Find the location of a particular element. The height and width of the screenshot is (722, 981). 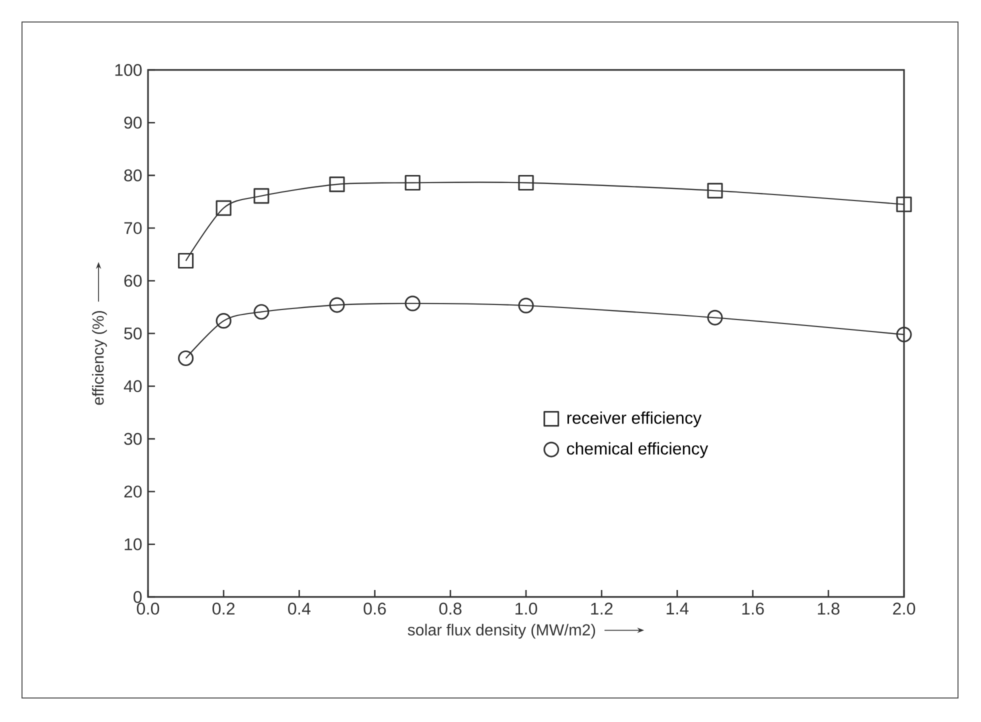

y-tick-label: 90 is located at coordinates (133, 122).